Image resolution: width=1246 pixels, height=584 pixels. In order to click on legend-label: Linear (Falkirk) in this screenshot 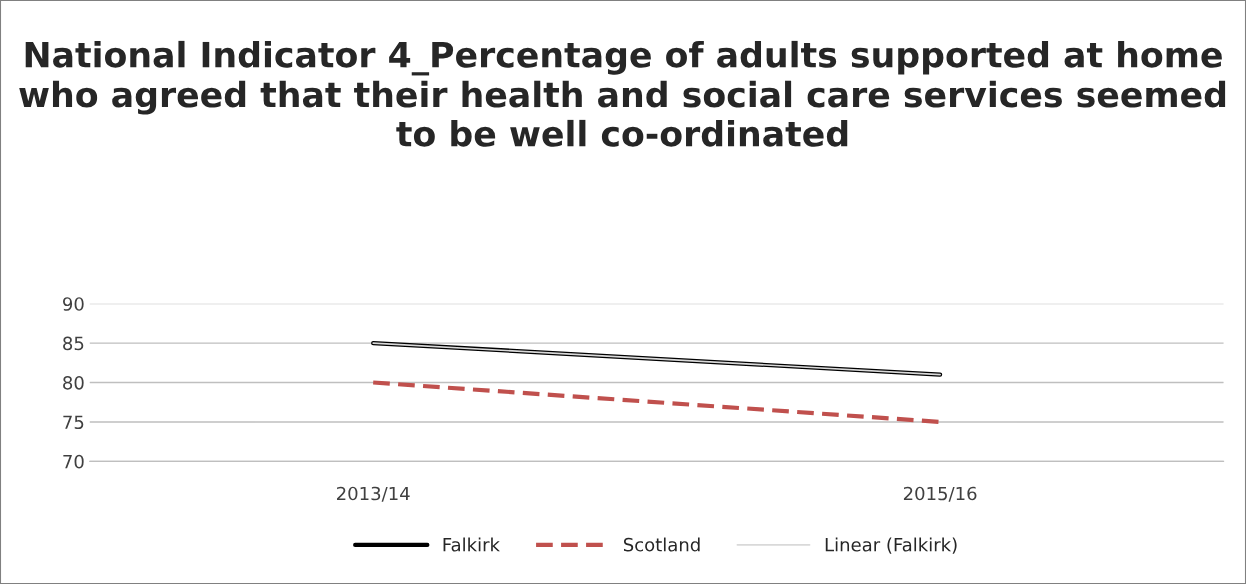, I will do `click(891, 545)`.